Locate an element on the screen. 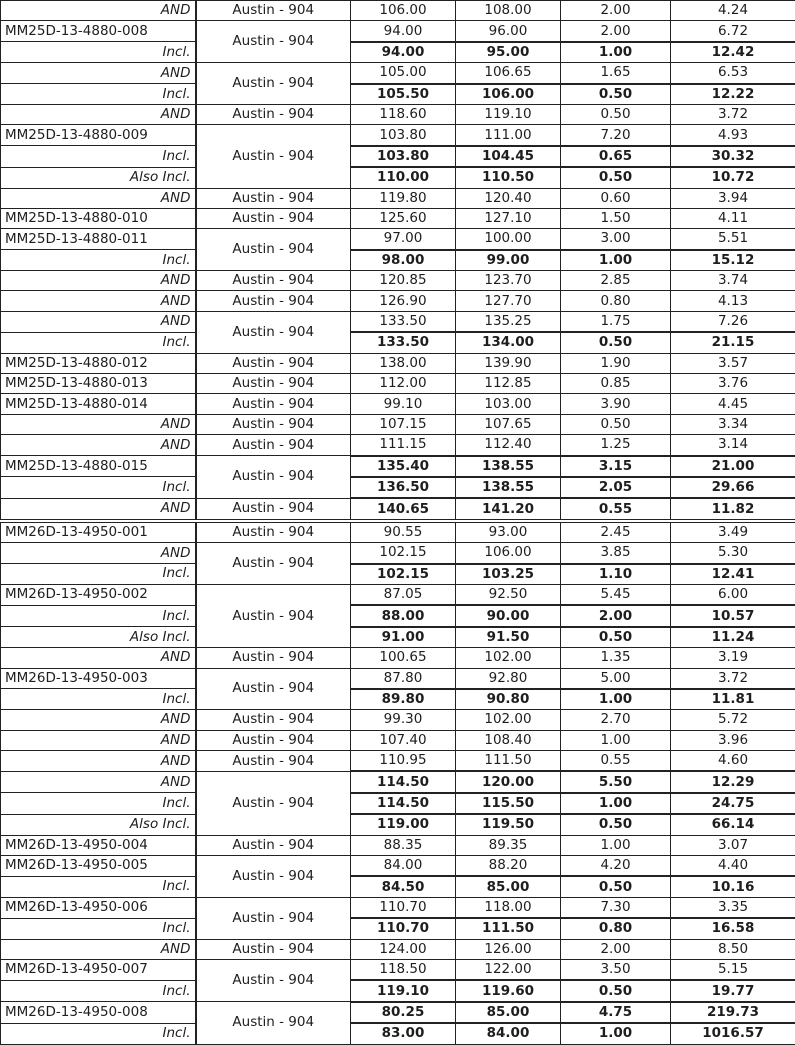  grade-cell: 3.72 is located at coordinates (733, 114).